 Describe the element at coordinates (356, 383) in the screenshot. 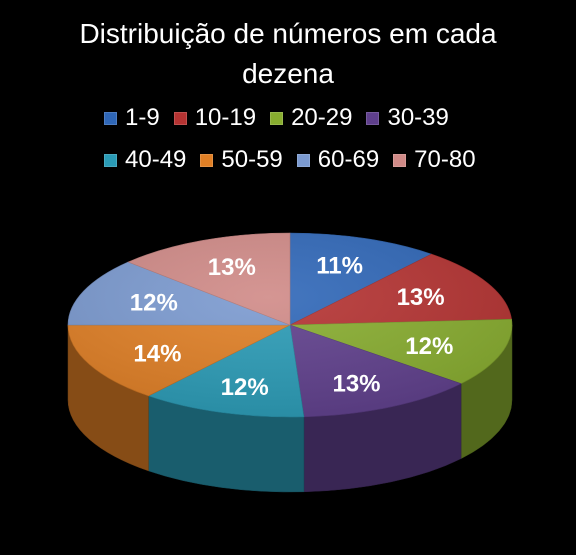

I see `data-label-30-39: 13%` at that location.